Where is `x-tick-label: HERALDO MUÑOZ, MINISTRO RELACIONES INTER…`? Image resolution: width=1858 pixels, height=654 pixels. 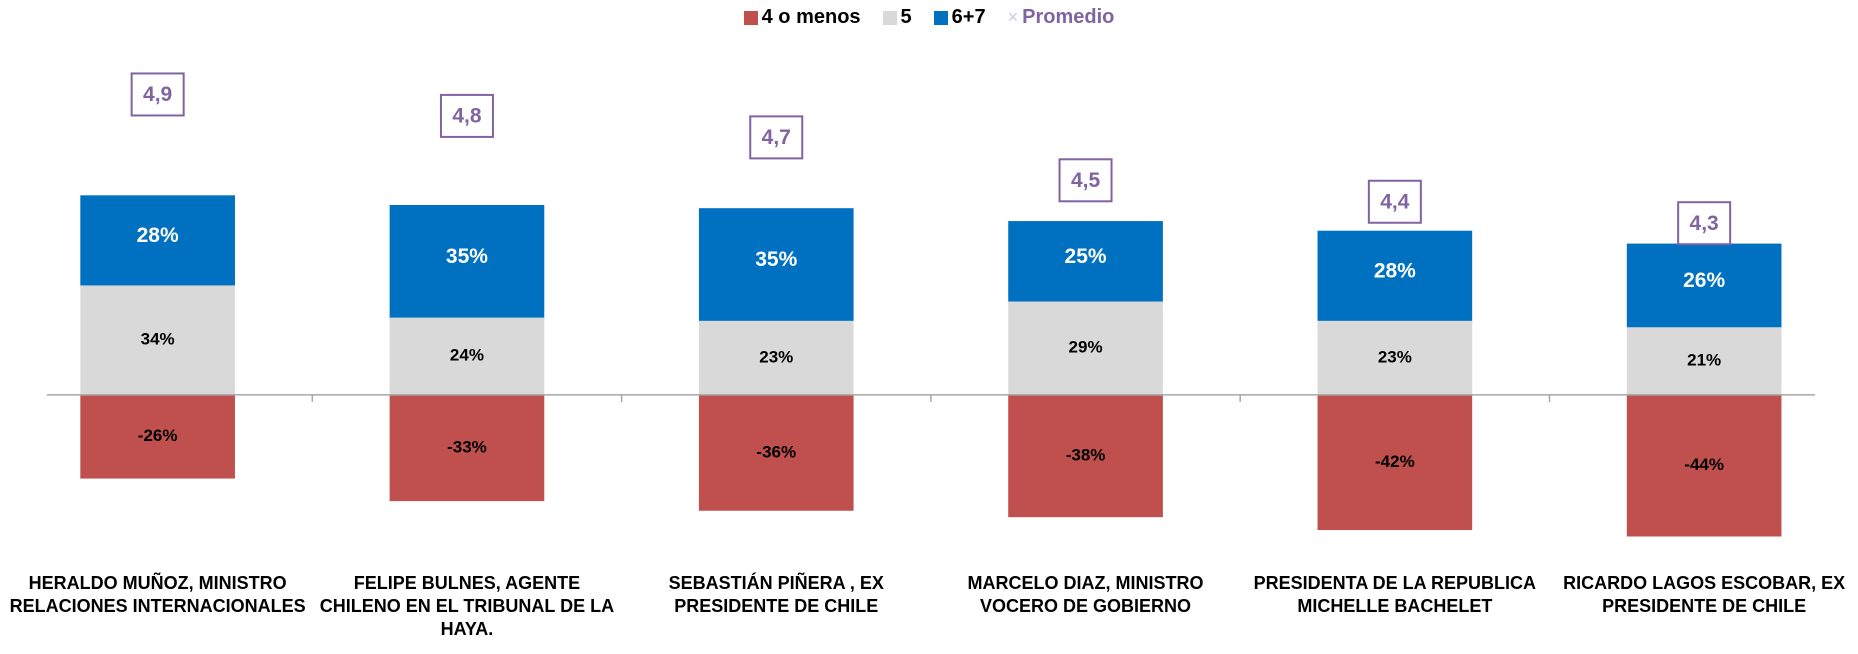
x-tick-label: HERALDO MUÑOZ, MINISTRO RELACIONES INTER… is located at coordinates (157, 594).